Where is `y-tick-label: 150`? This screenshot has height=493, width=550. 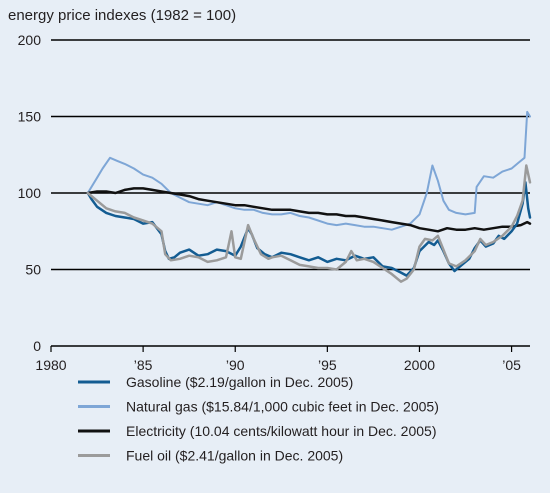 y-tick-label: 150 is located at coordinates (30, 117).